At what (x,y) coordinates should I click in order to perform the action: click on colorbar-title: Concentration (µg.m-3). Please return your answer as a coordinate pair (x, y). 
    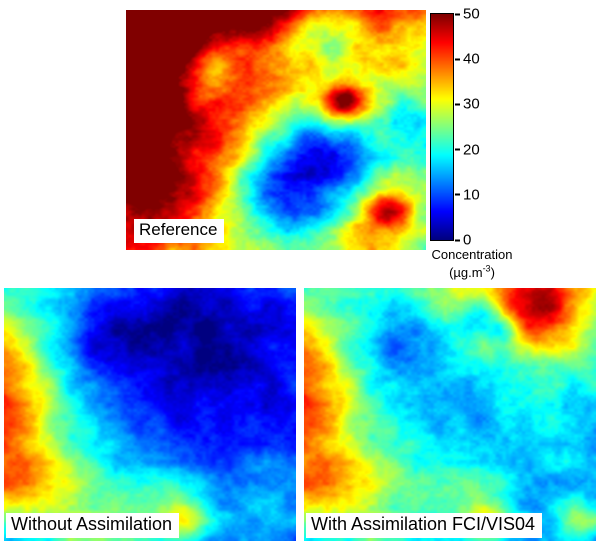
    Looking at the image, I should click on (472, 264).